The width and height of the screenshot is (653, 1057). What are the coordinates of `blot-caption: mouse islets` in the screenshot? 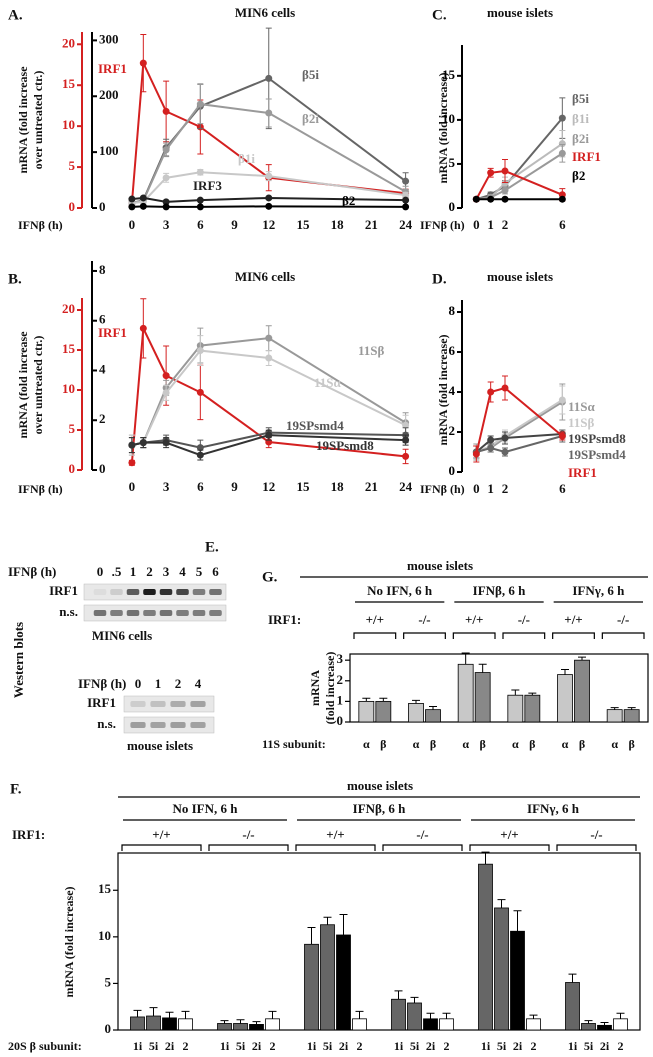 It's located at (160, 745).